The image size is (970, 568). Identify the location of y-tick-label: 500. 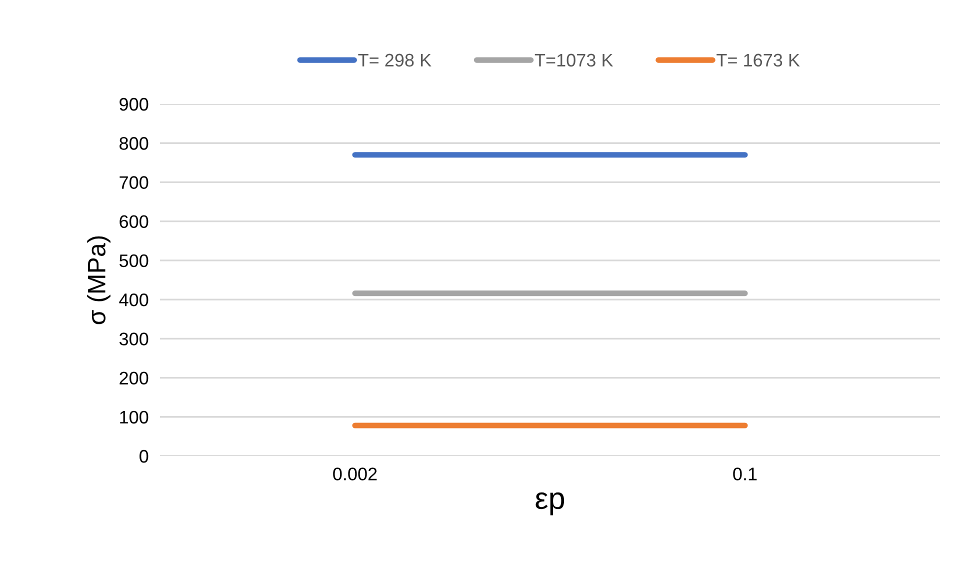
(133, 261).